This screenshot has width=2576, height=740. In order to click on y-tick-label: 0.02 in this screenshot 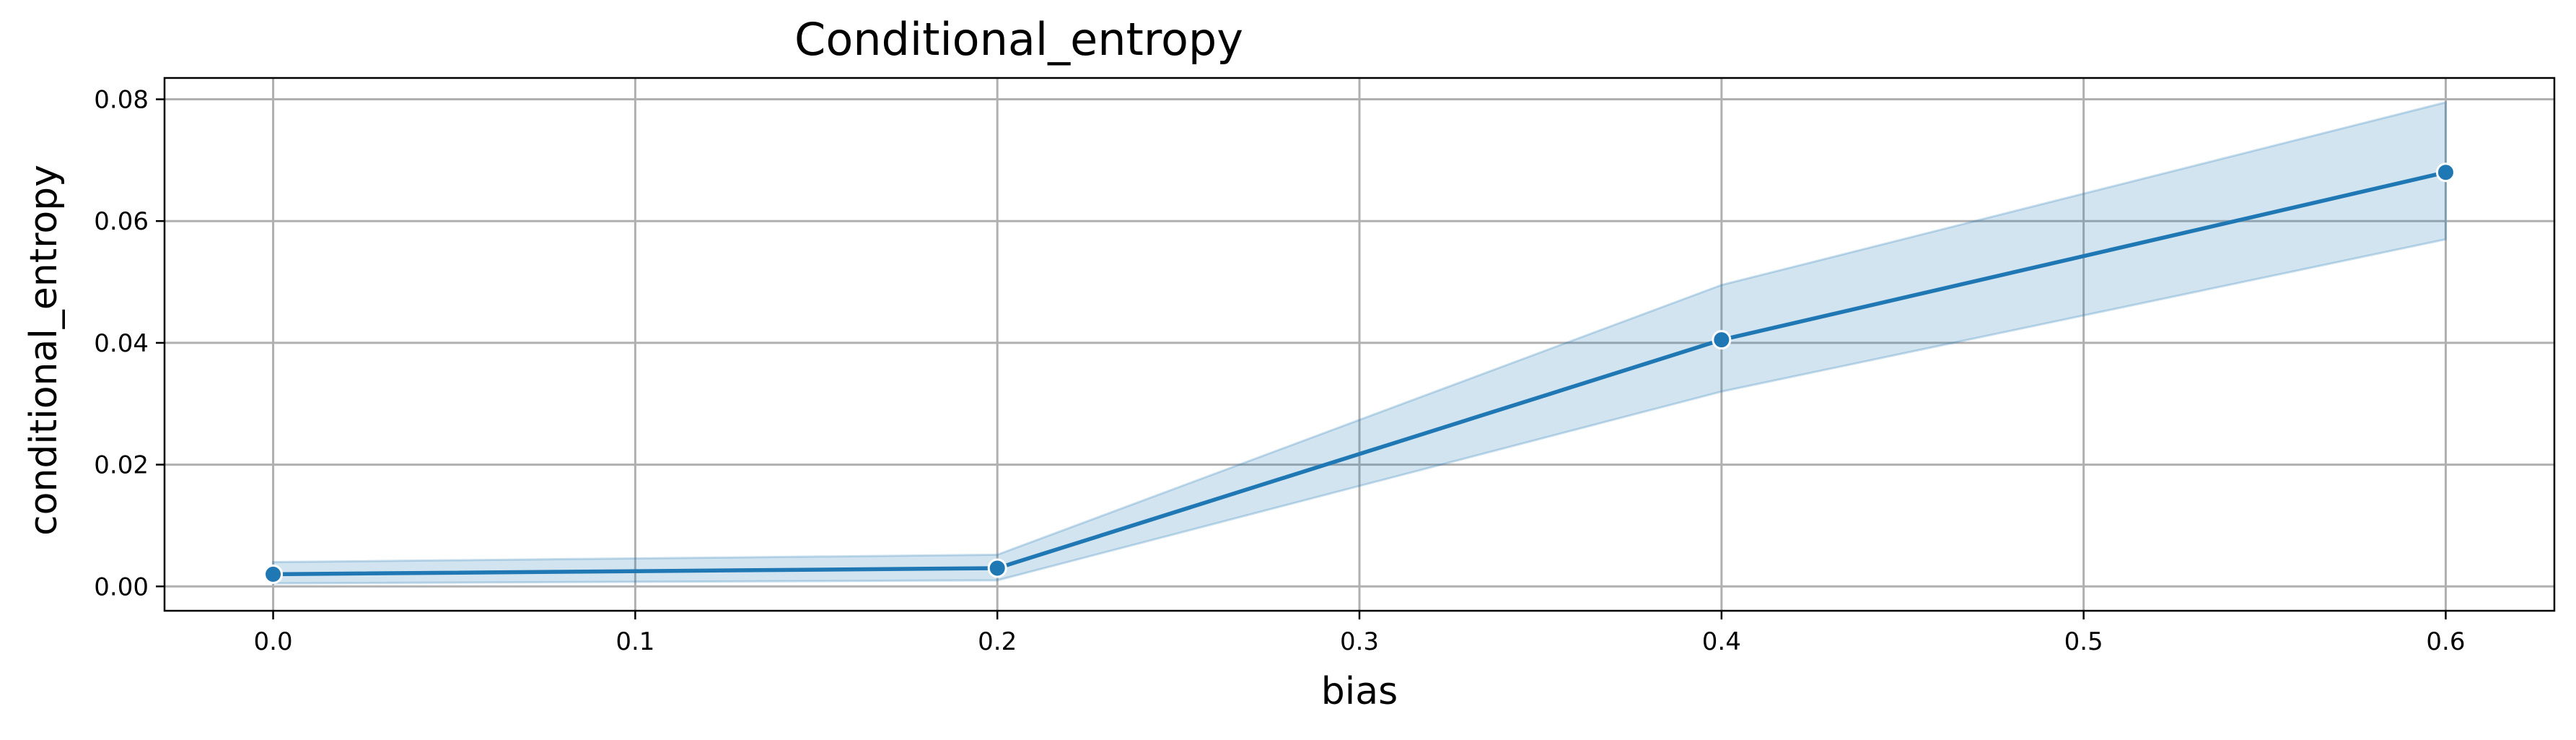, I will do `click(122, 465)`.